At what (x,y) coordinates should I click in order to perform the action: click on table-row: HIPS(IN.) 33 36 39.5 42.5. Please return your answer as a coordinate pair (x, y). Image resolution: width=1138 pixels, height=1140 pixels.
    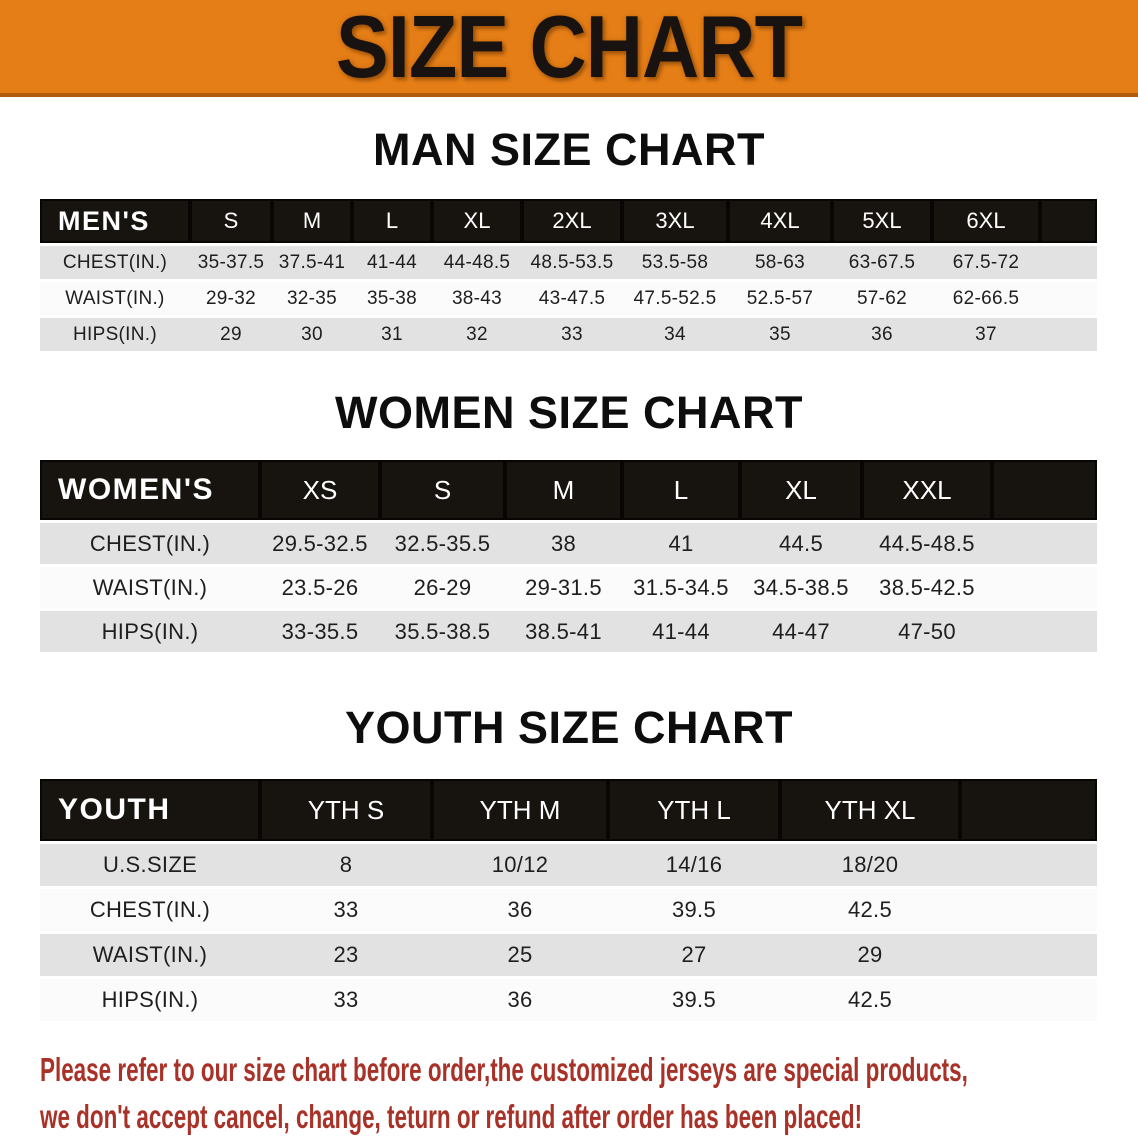
    Looking at the image, I should click on (568, 1000).